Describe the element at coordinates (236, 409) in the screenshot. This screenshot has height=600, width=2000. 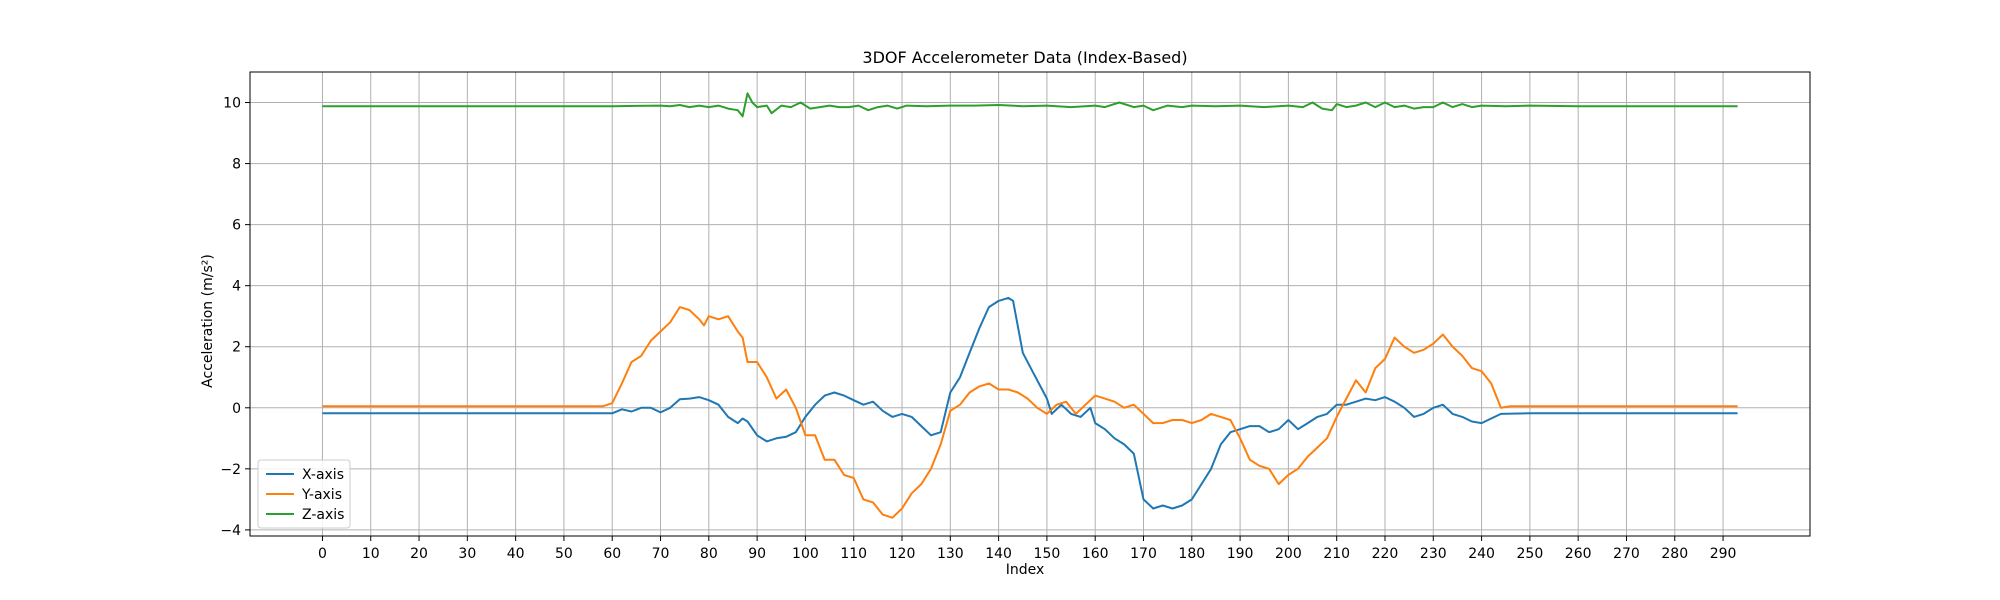
I see `y-tick-label: 0` at that location.